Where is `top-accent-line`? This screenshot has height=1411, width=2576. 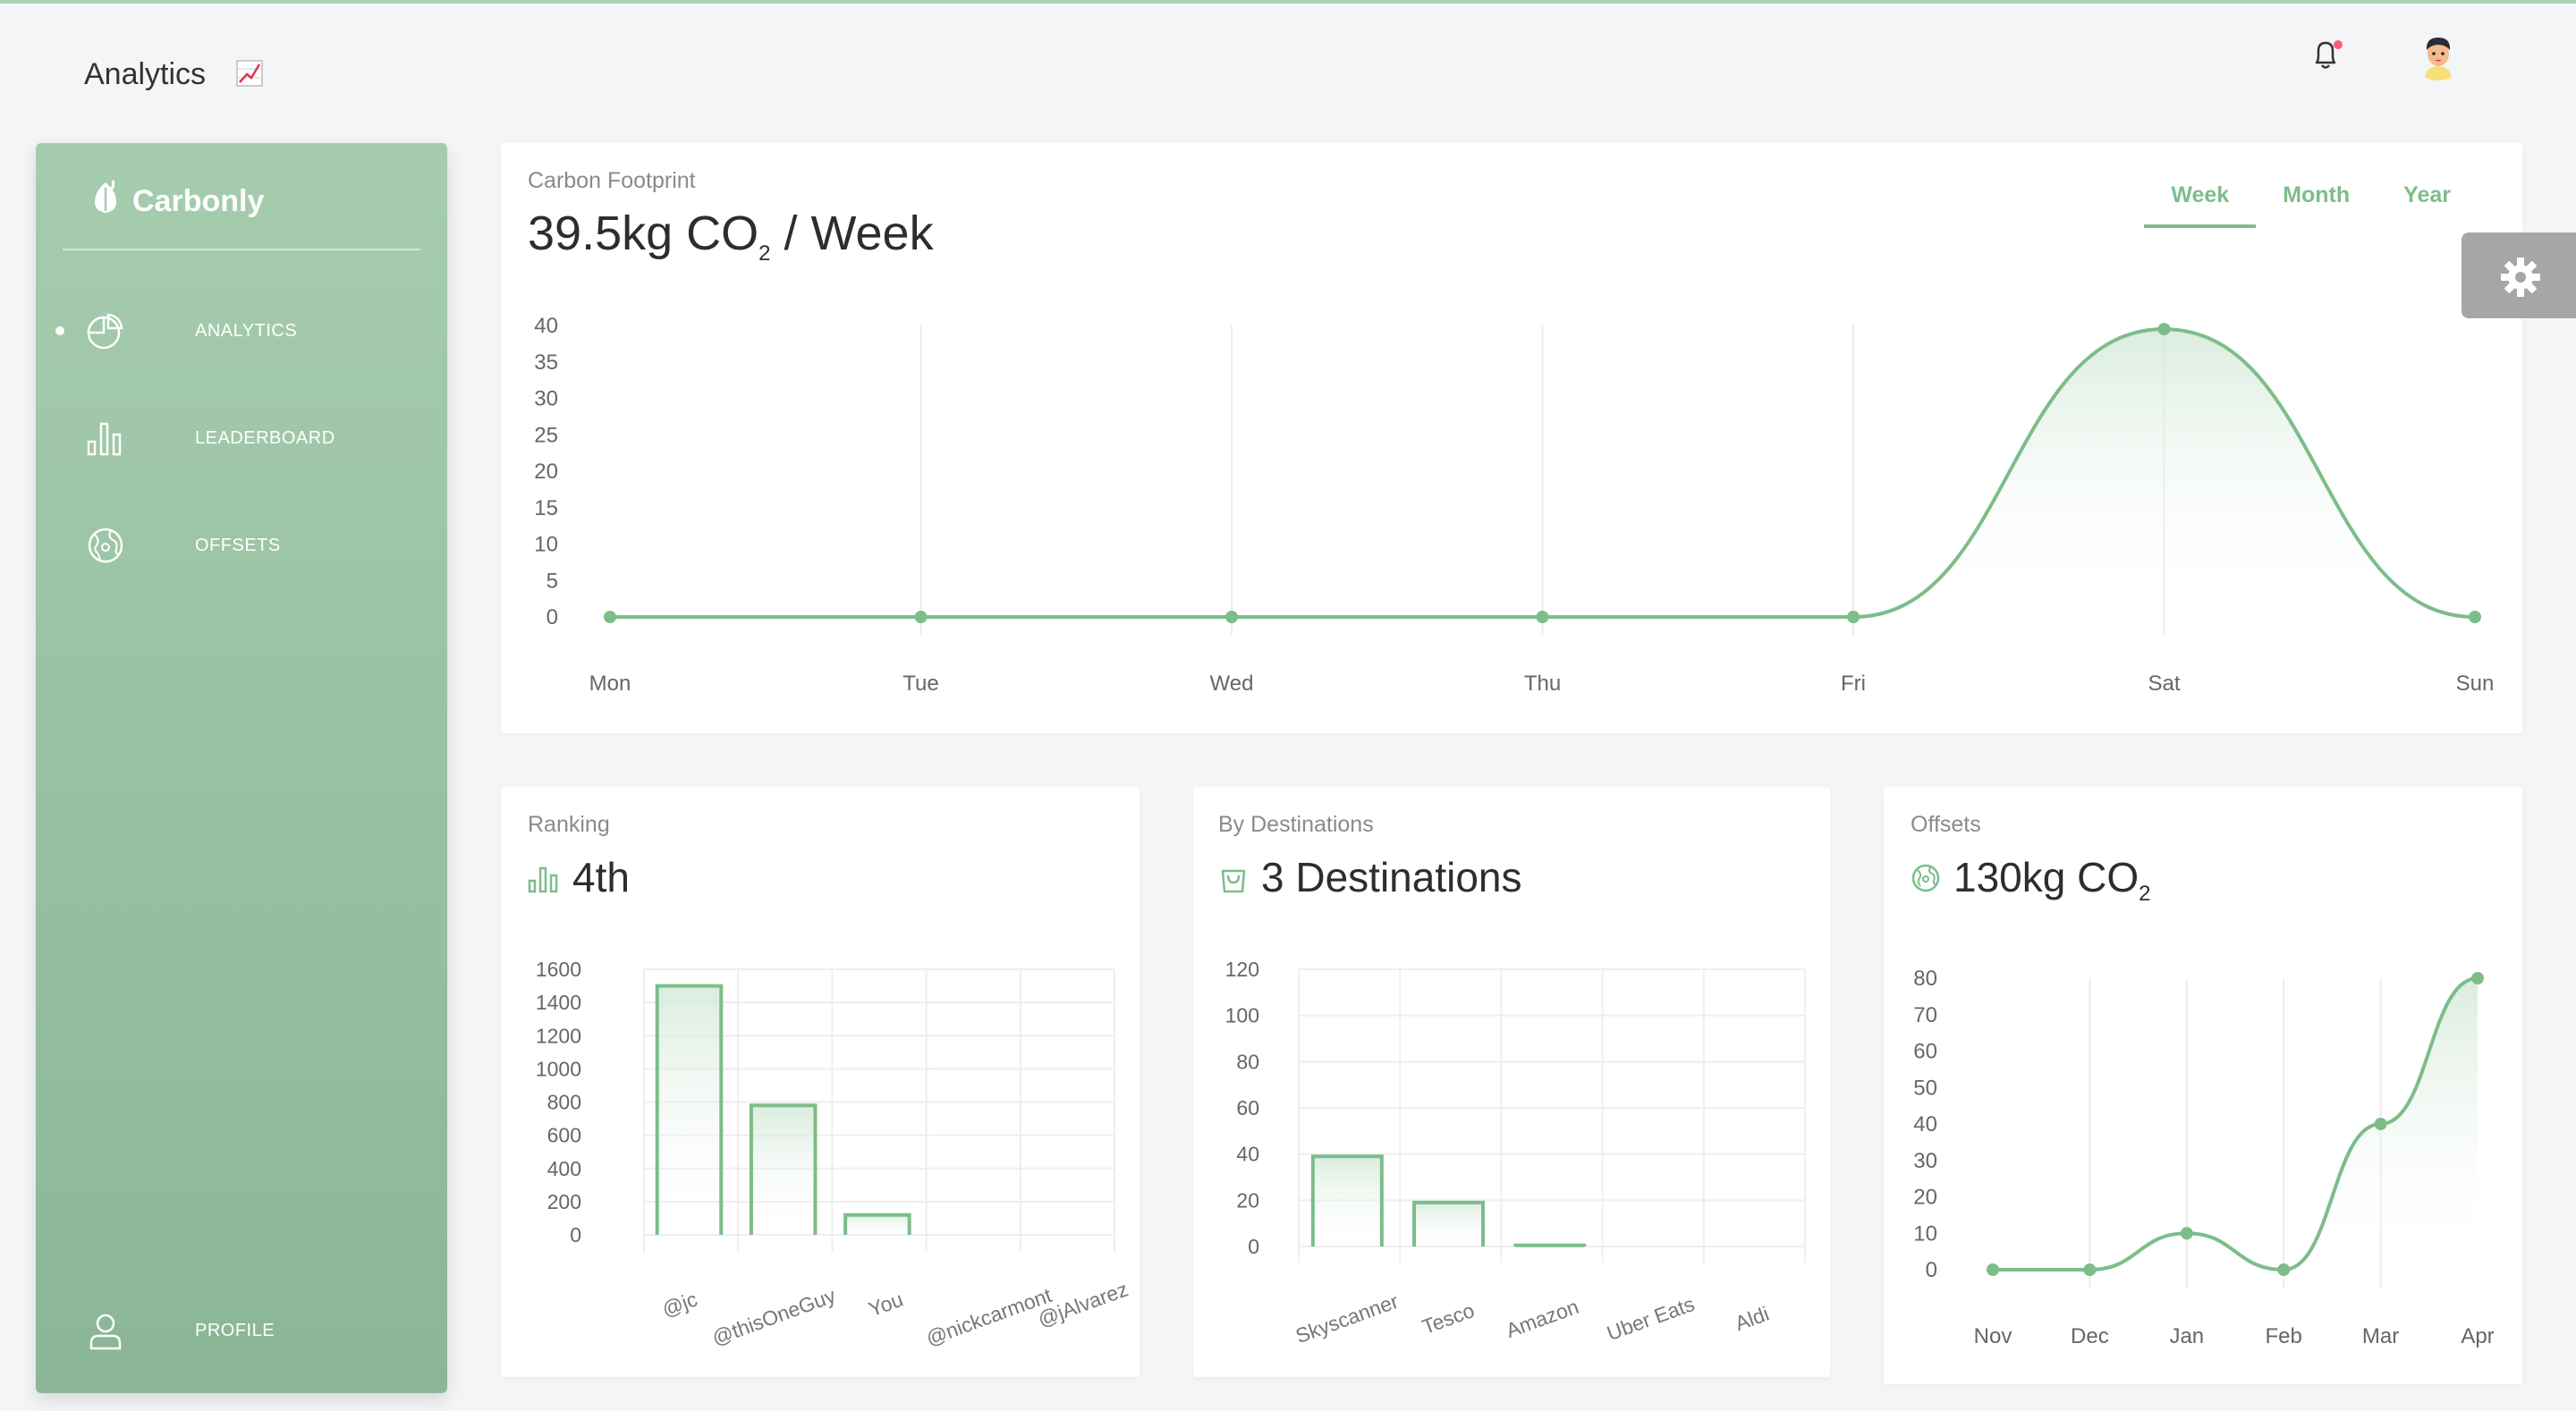 top-accent-line is located at coordinates (1288, 2).